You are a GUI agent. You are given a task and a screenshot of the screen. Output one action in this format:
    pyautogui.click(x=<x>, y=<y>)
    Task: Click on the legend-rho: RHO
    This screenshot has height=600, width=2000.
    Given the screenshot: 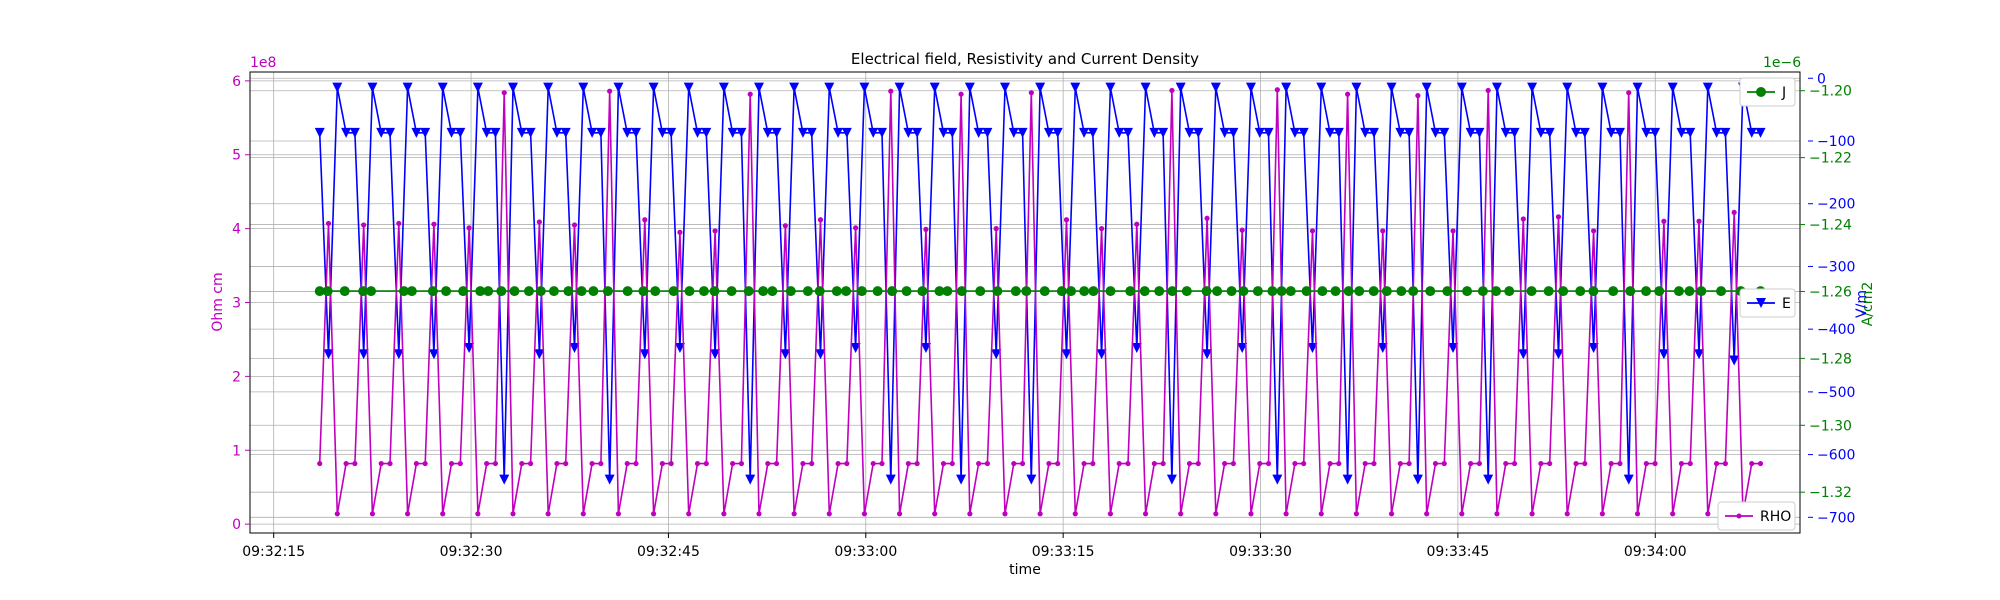 What is the action you would take?
    pyautogui.click(x=1756, y=516)
    